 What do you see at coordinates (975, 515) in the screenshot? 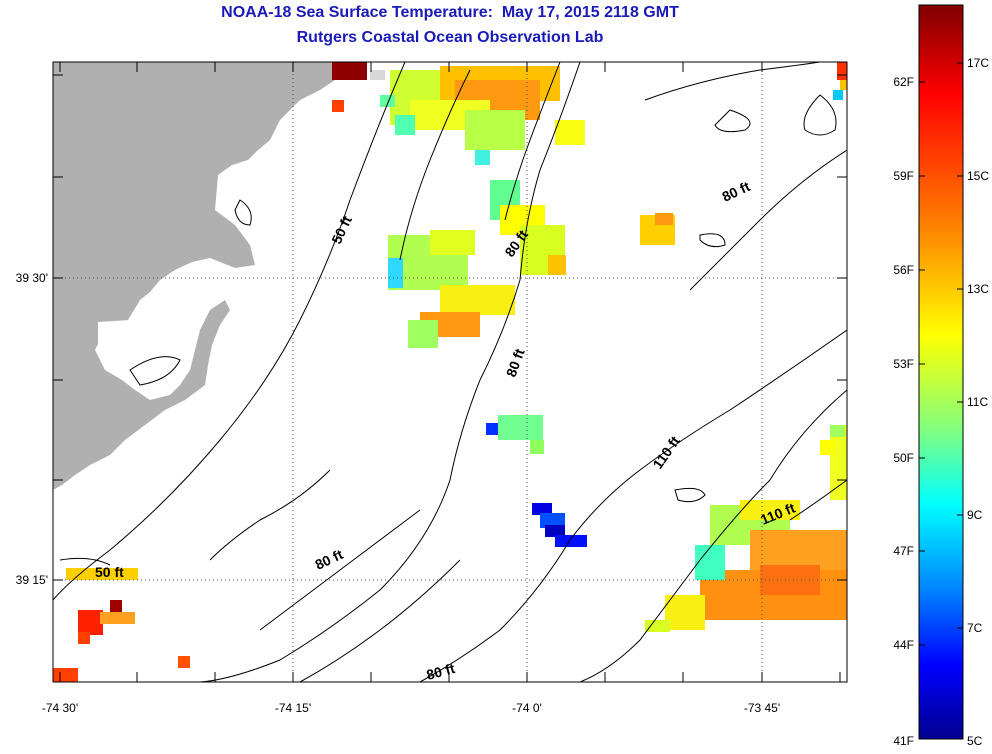
I see `colorbar-c-label: 9C` at bounding box center [975, 515].